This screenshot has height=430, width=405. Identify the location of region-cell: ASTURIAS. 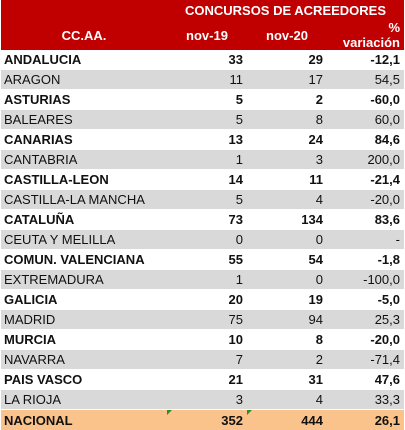
(84, 100).